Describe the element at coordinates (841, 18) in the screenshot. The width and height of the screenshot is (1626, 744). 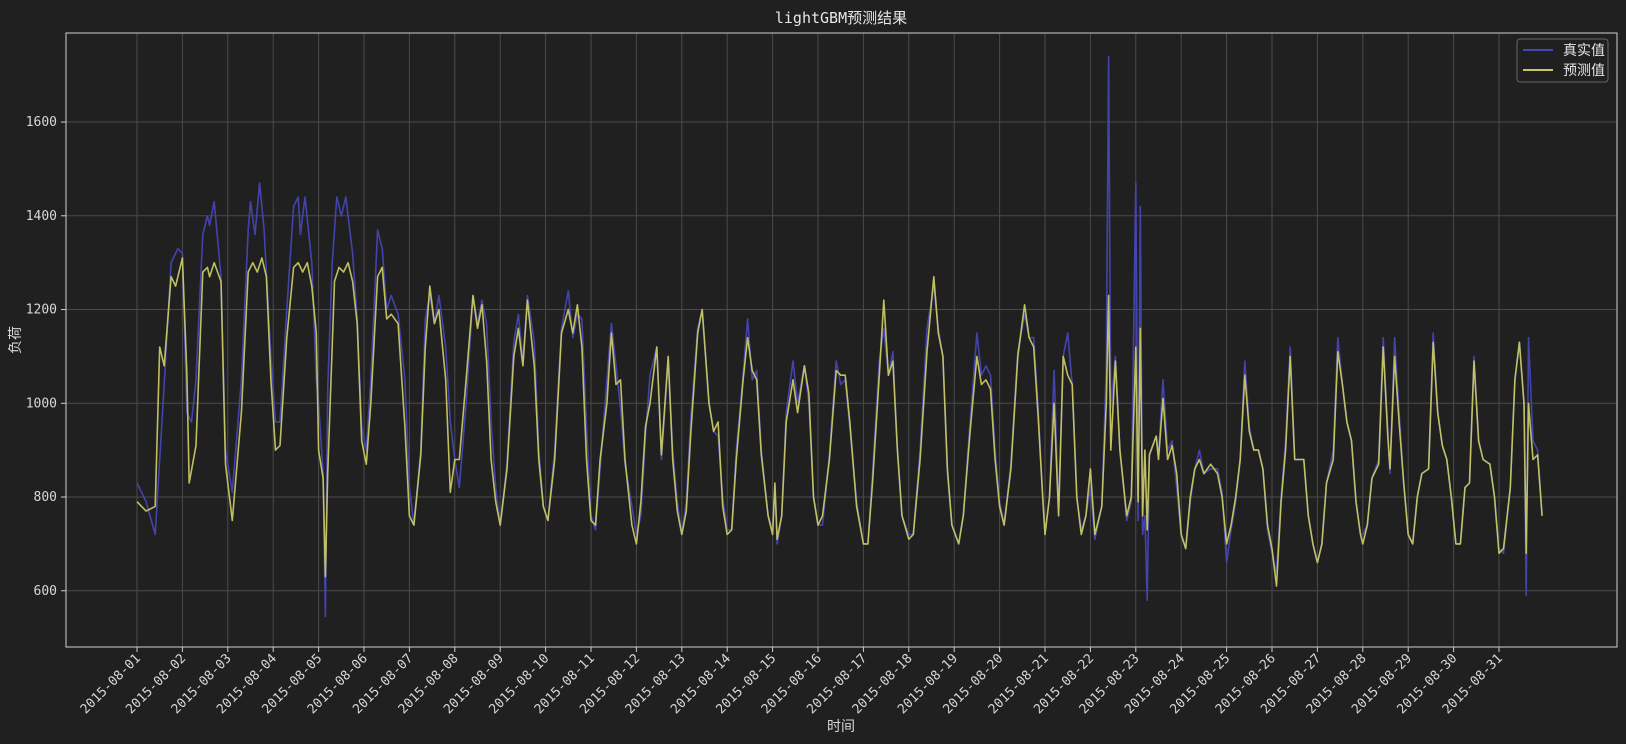
I see `chart-title: lightGBM预测结果` at that location.